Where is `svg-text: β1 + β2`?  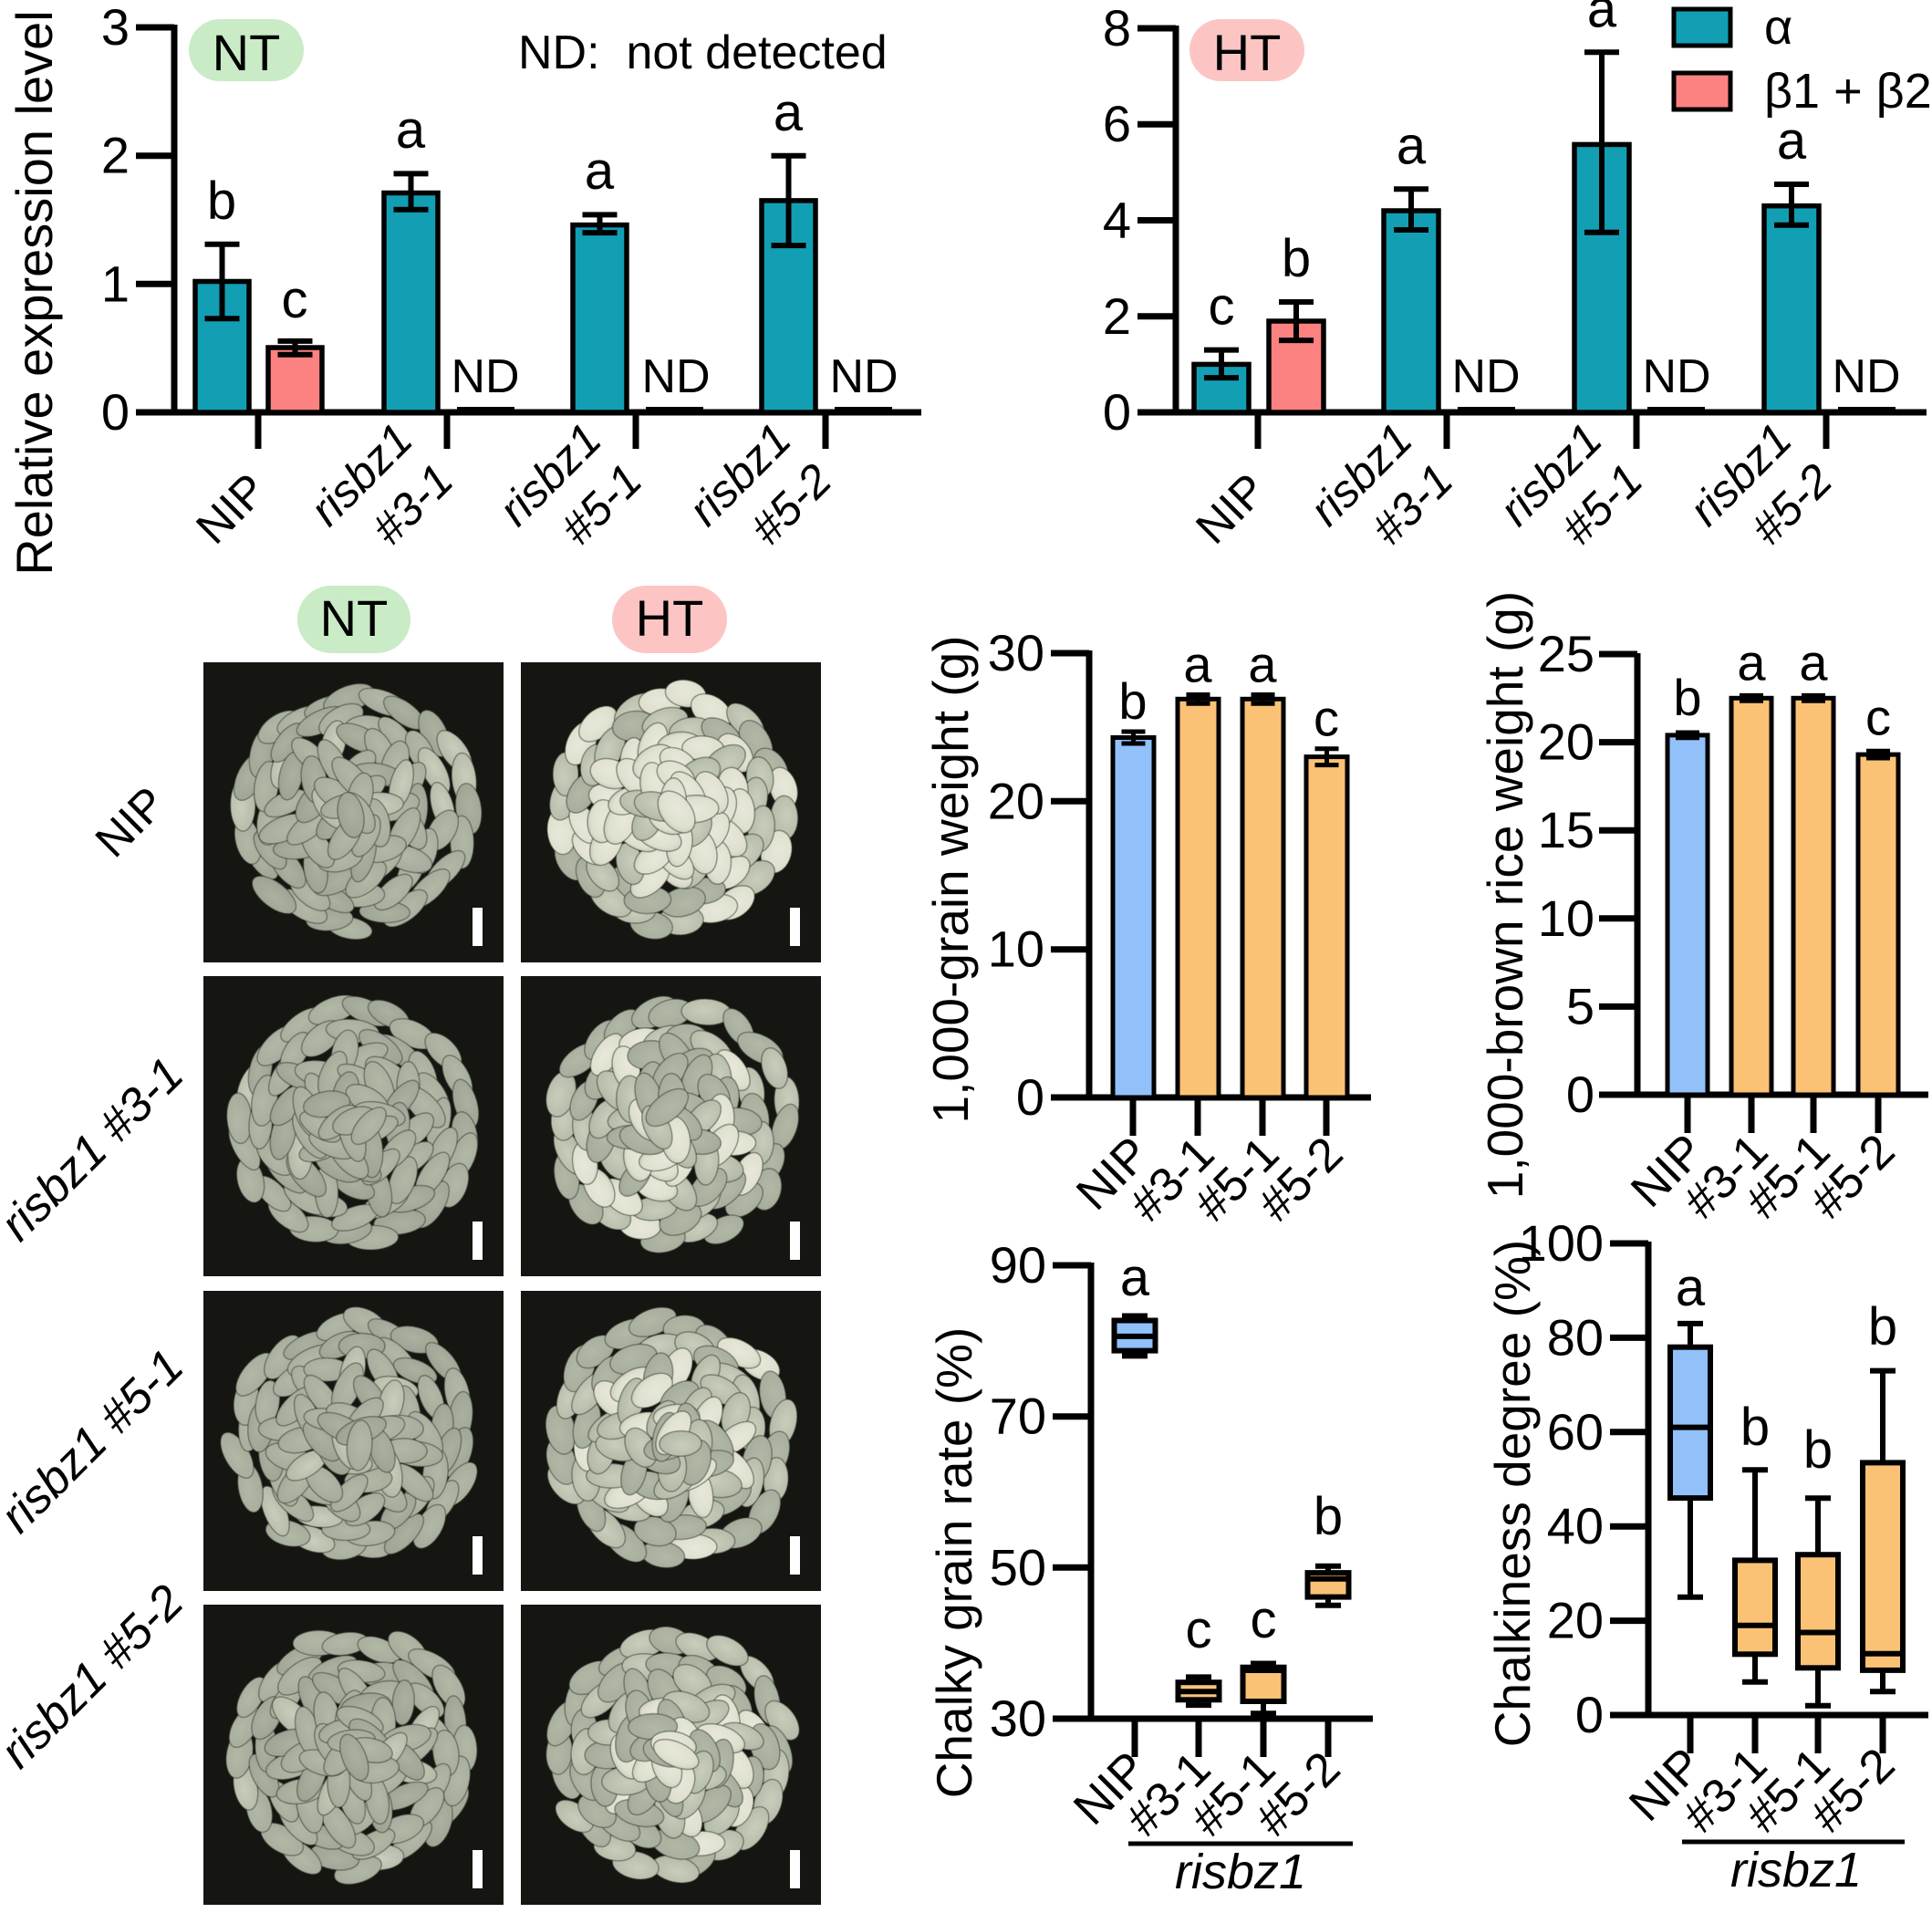
svg-text: β1 + β2 is located at coordinates (1848, 92).